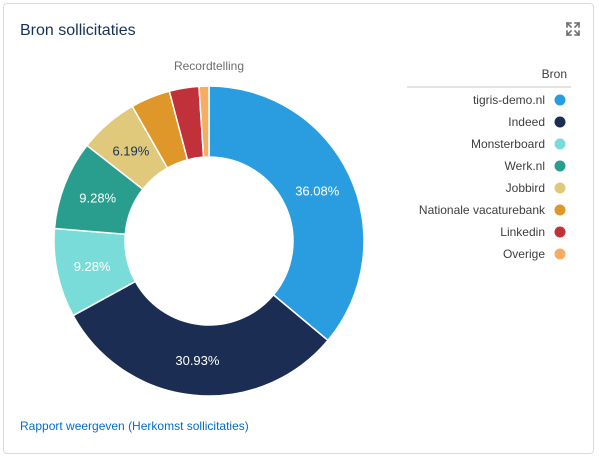 This screenshot has width=599, height=460. I want to click on legend-label: Nationale vacaturebank, so click(482, 210).